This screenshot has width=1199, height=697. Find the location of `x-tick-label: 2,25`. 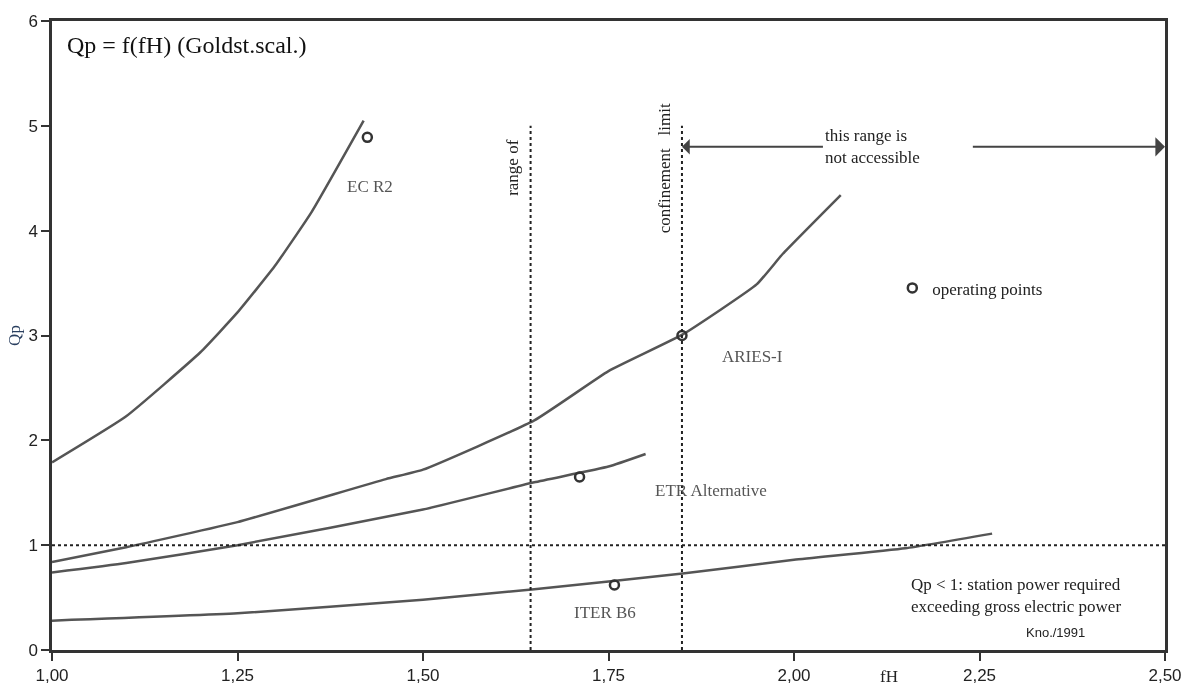

x-tick-label: 2,25 is located at coordinates (979, 676).